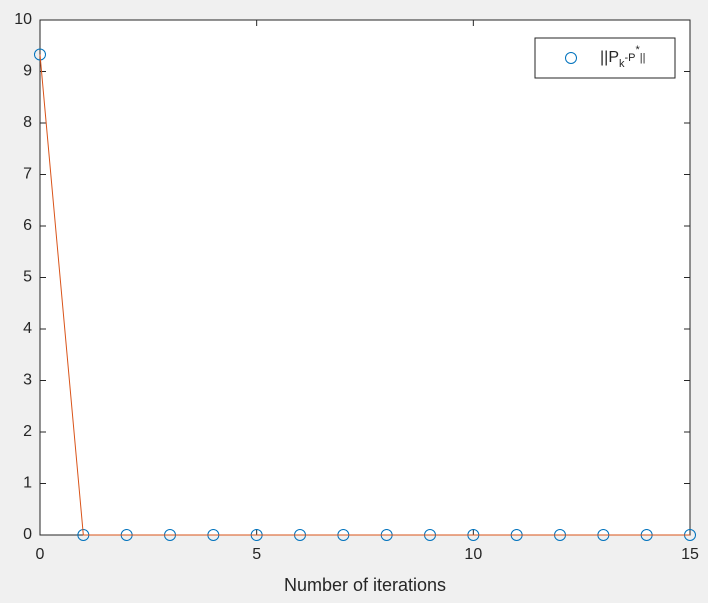  What do you see at coordinates (27, 534) in the screenshot?
I see `y-tick-label: 0` at bounding box center [27, 534].